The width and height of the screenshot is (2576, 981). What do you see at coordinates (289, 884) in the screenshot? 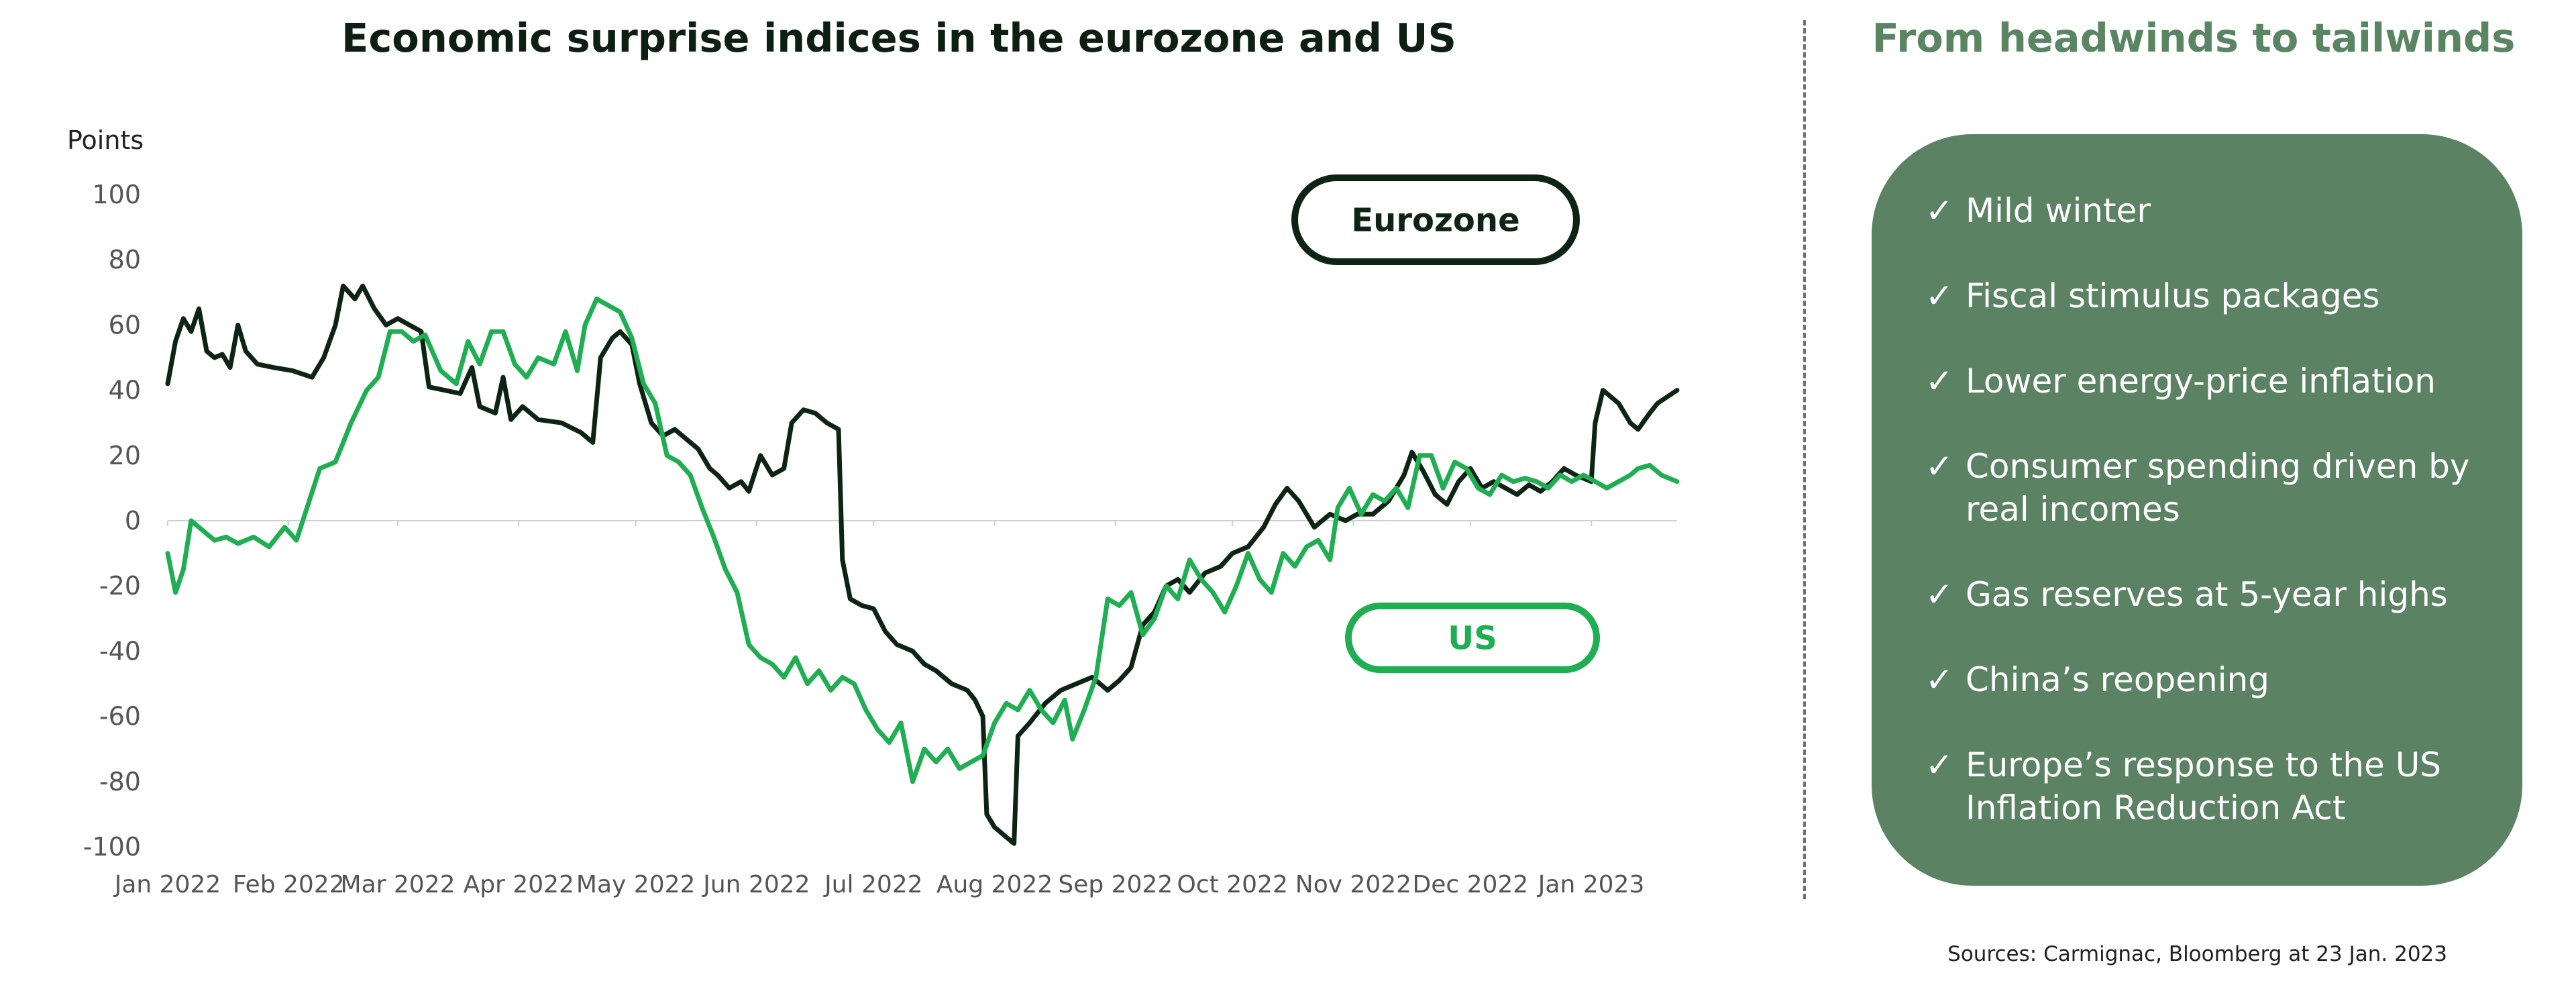
I see `x-tick-label: Feb 2022` at bounding box center [289, 884].